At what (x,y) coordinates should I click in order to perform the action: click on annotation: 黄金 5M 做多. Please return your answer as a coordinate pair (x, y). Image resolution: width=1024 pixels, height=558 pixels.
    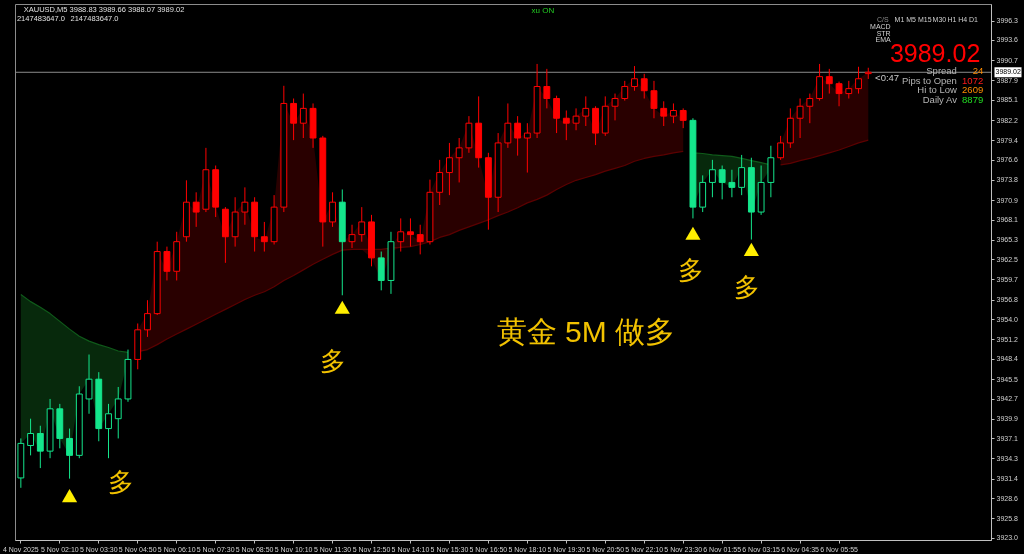
    Looking at the image, I should click on (585, 332).